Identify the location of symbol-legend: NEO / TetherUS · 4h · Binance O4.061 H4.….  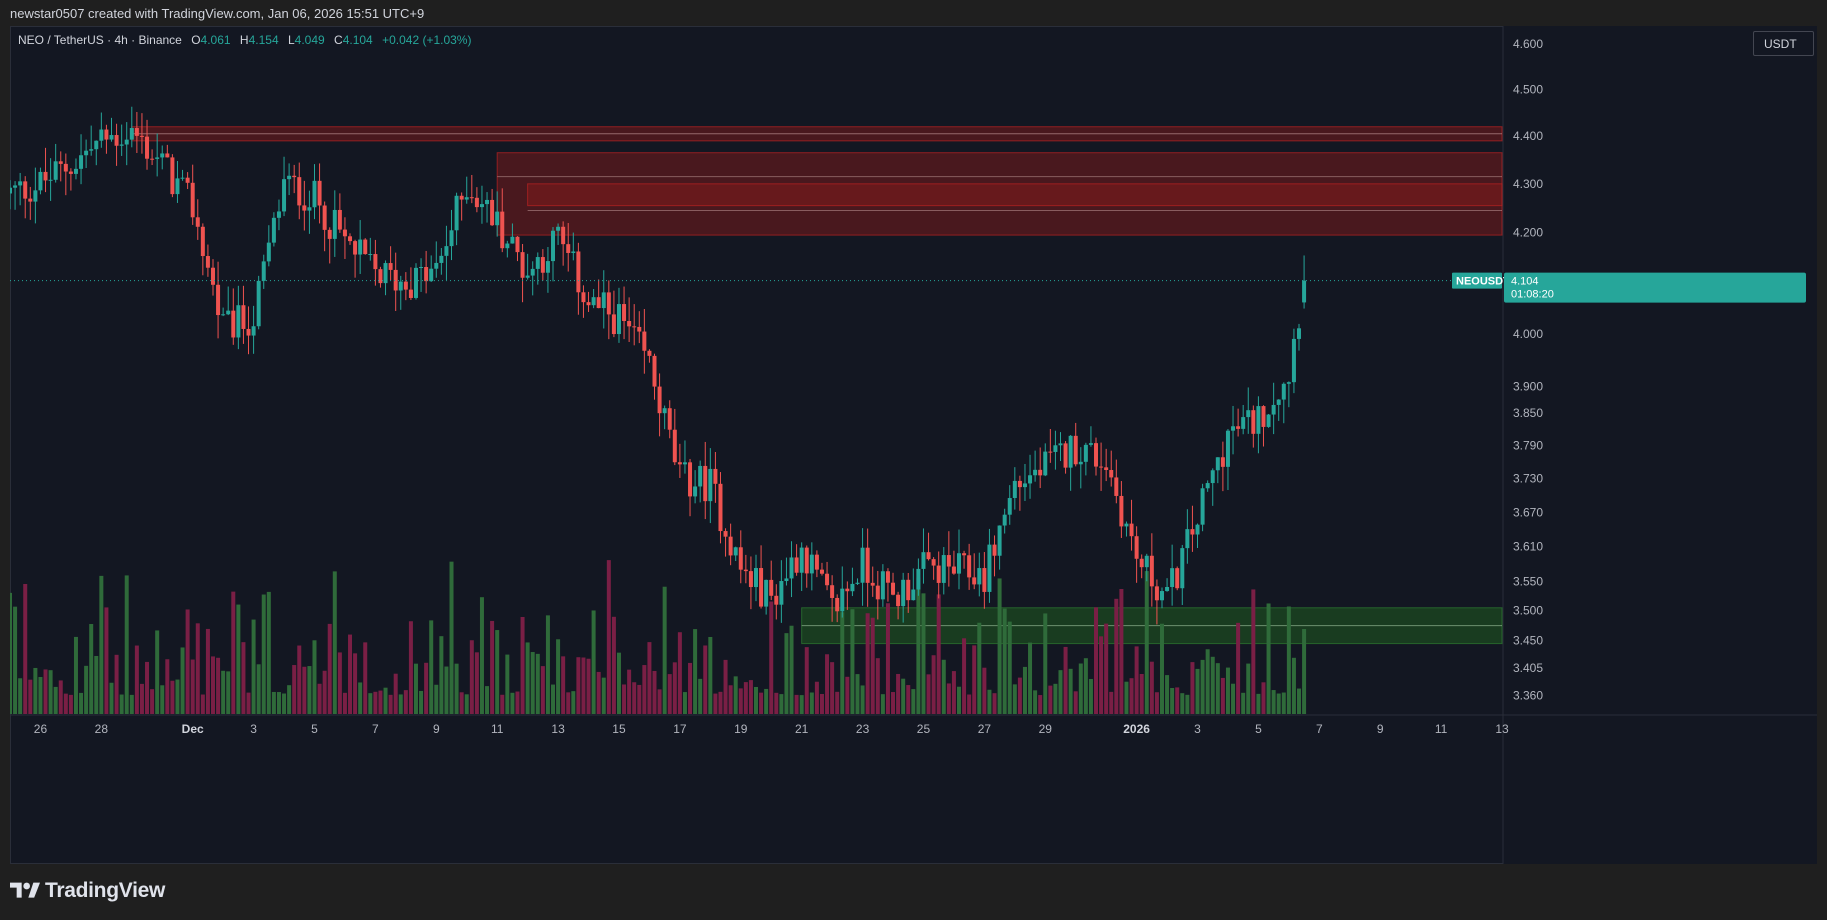
(244, 40).